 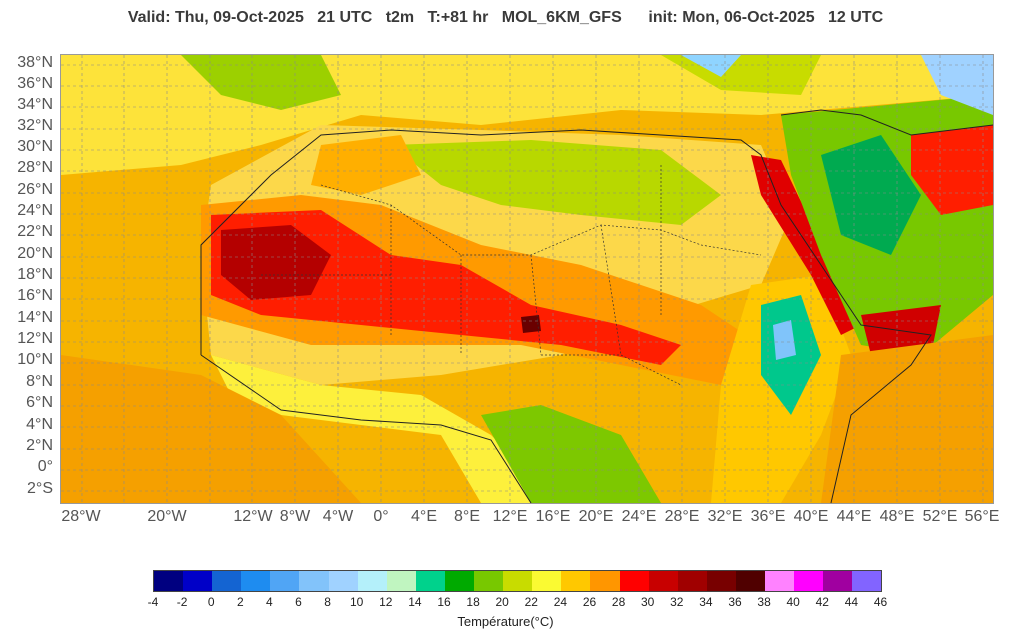 I want to click on congo-basin, so click(x=571, y=454).